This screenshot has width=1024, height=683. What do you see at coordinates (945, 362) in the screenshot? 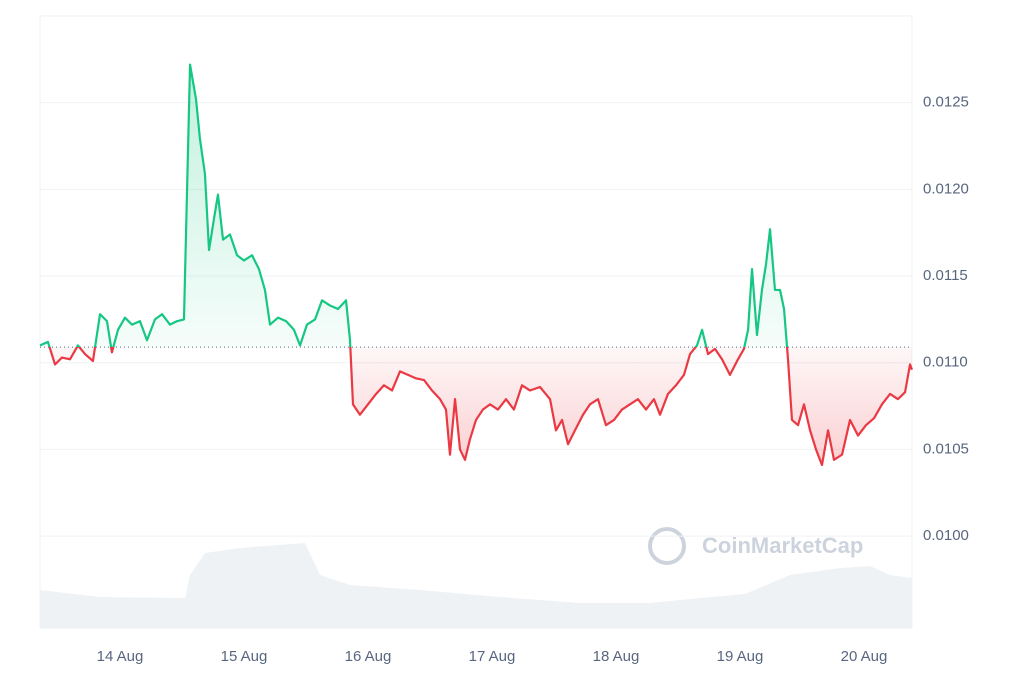
I see `y-tick-label: 0.0110` at bounding box center [945, 362].